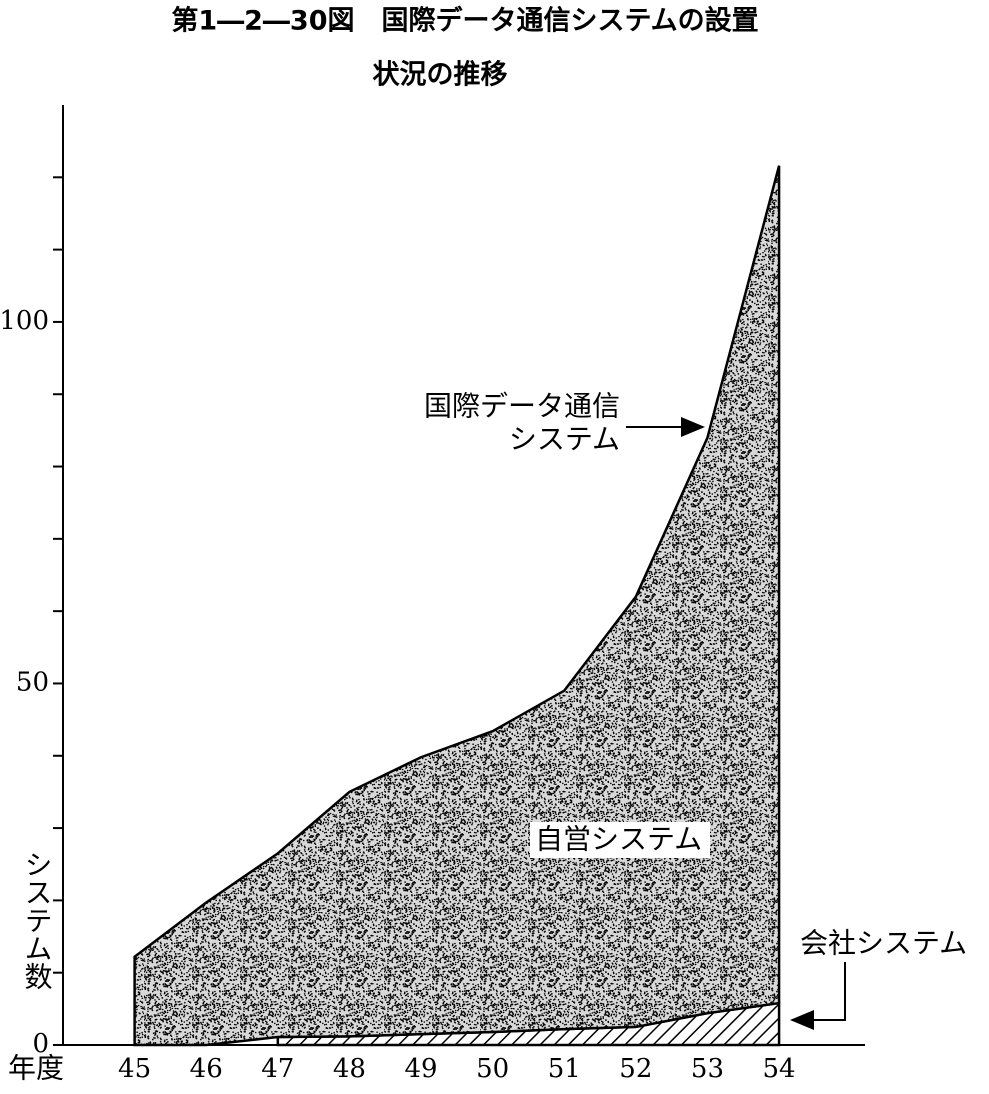  I want to click on x-tick-label: 47, so click(277, 1069).